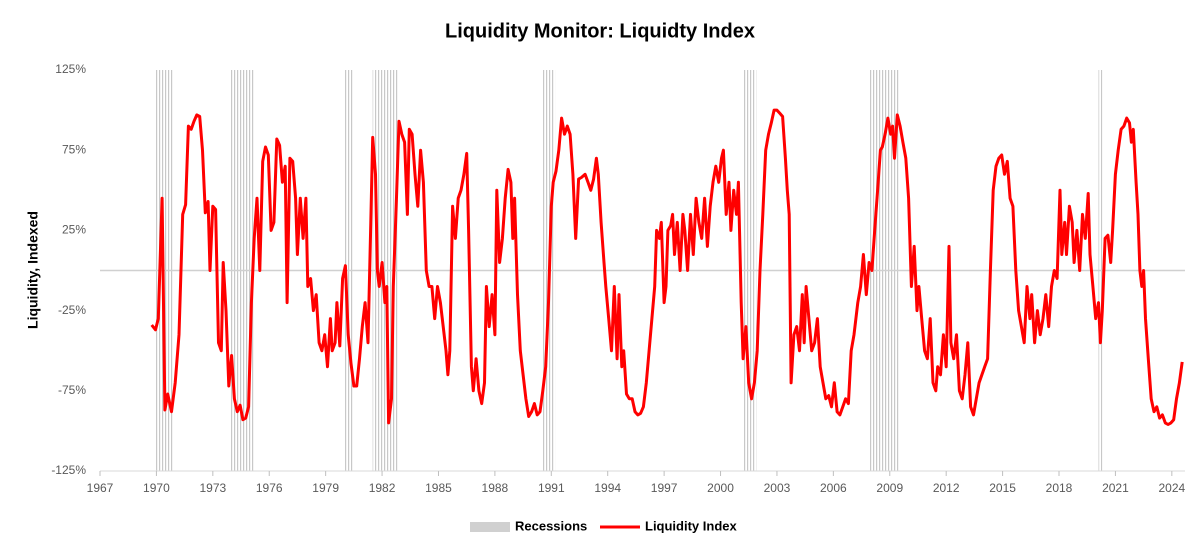 This screenshot has height=553, width=1200. I want to click on y-tick-label: 125%, so click(70, 69).